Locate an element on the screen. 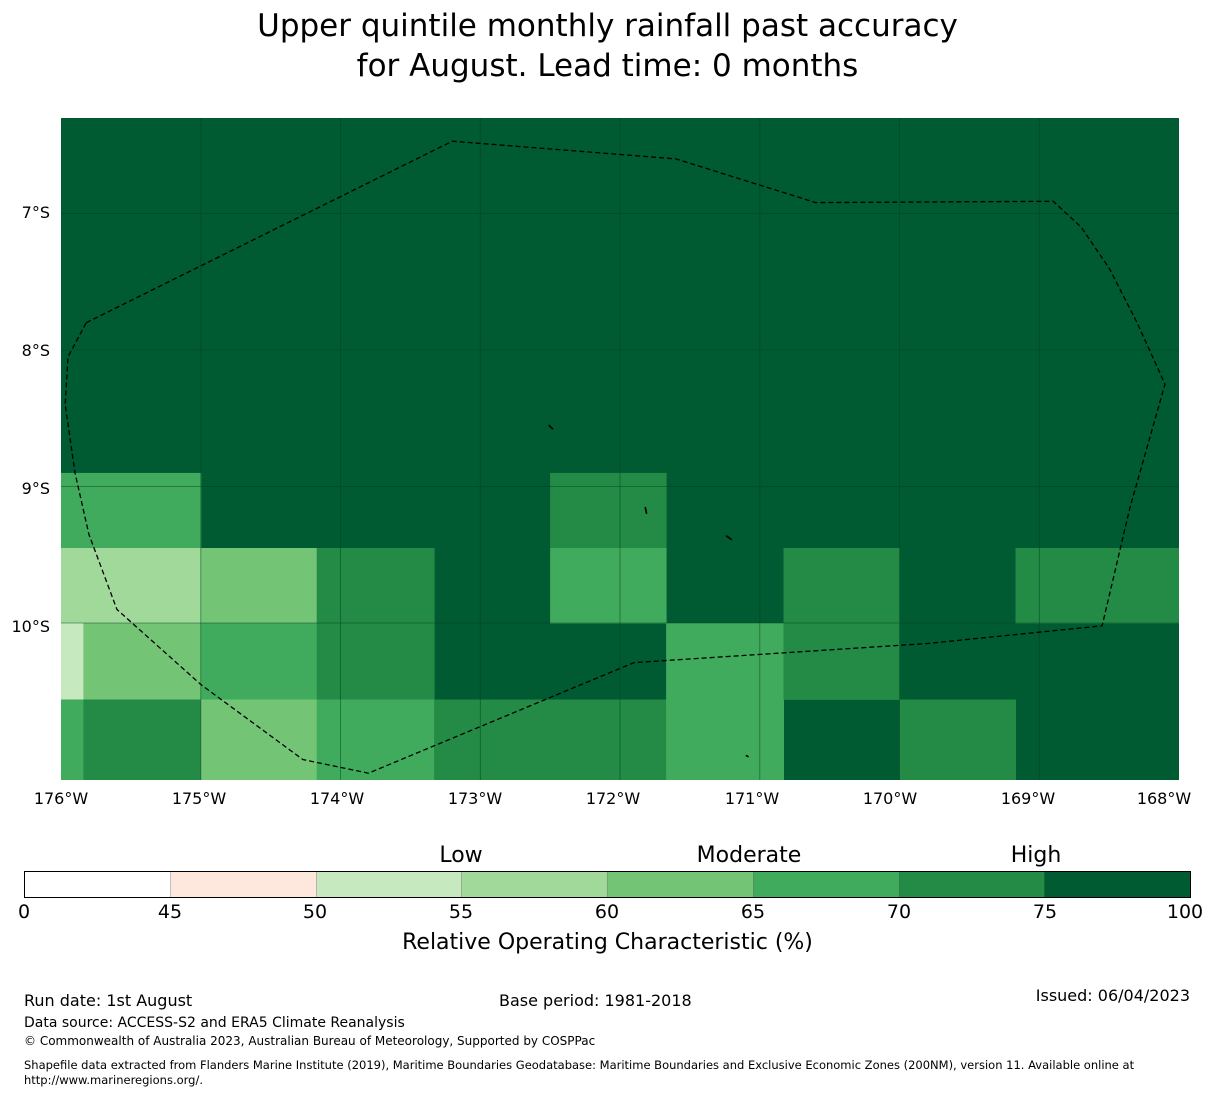  colorbar-category-high: High is located at coordinates (1036, 855).